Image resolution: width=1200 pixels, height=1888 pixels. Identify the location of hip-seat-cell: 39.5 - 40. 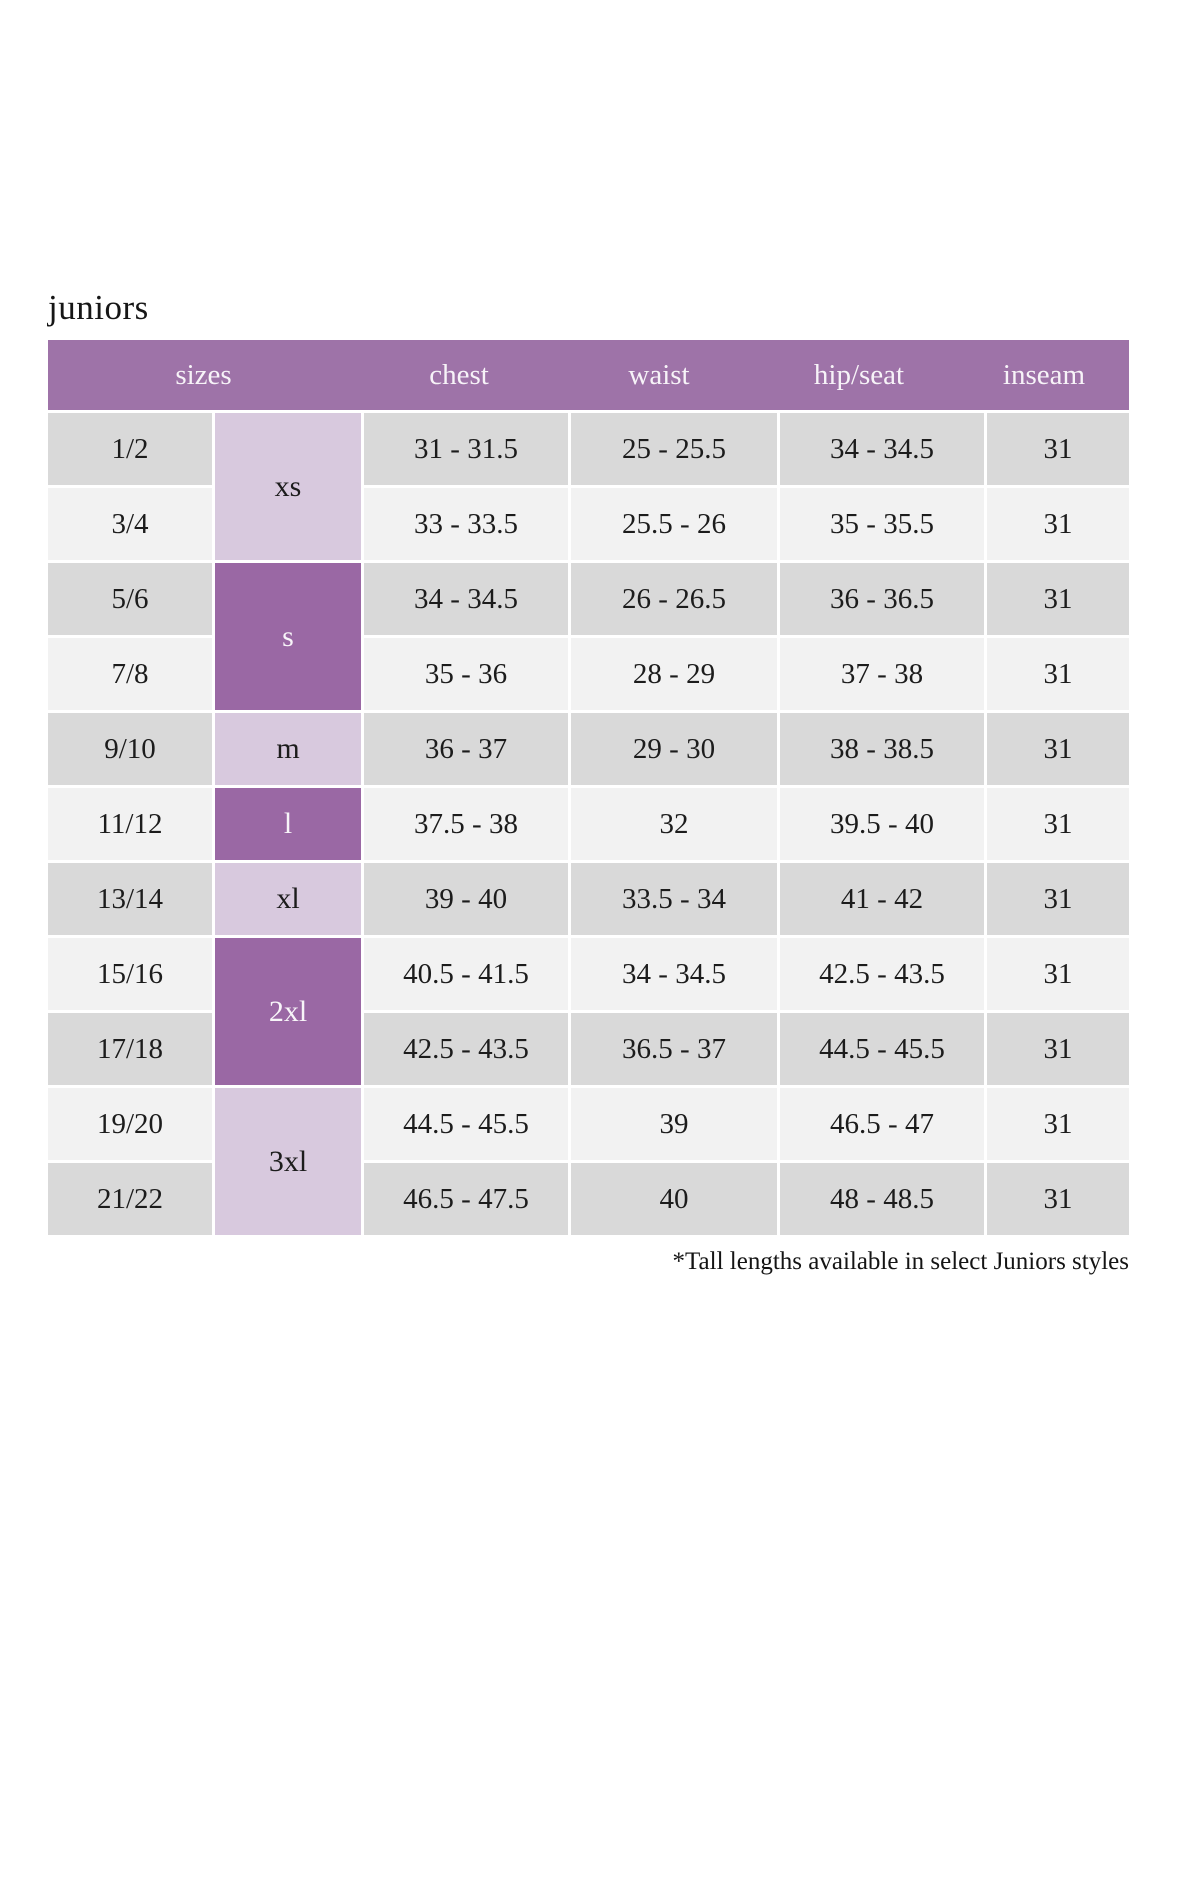
(882, 824).